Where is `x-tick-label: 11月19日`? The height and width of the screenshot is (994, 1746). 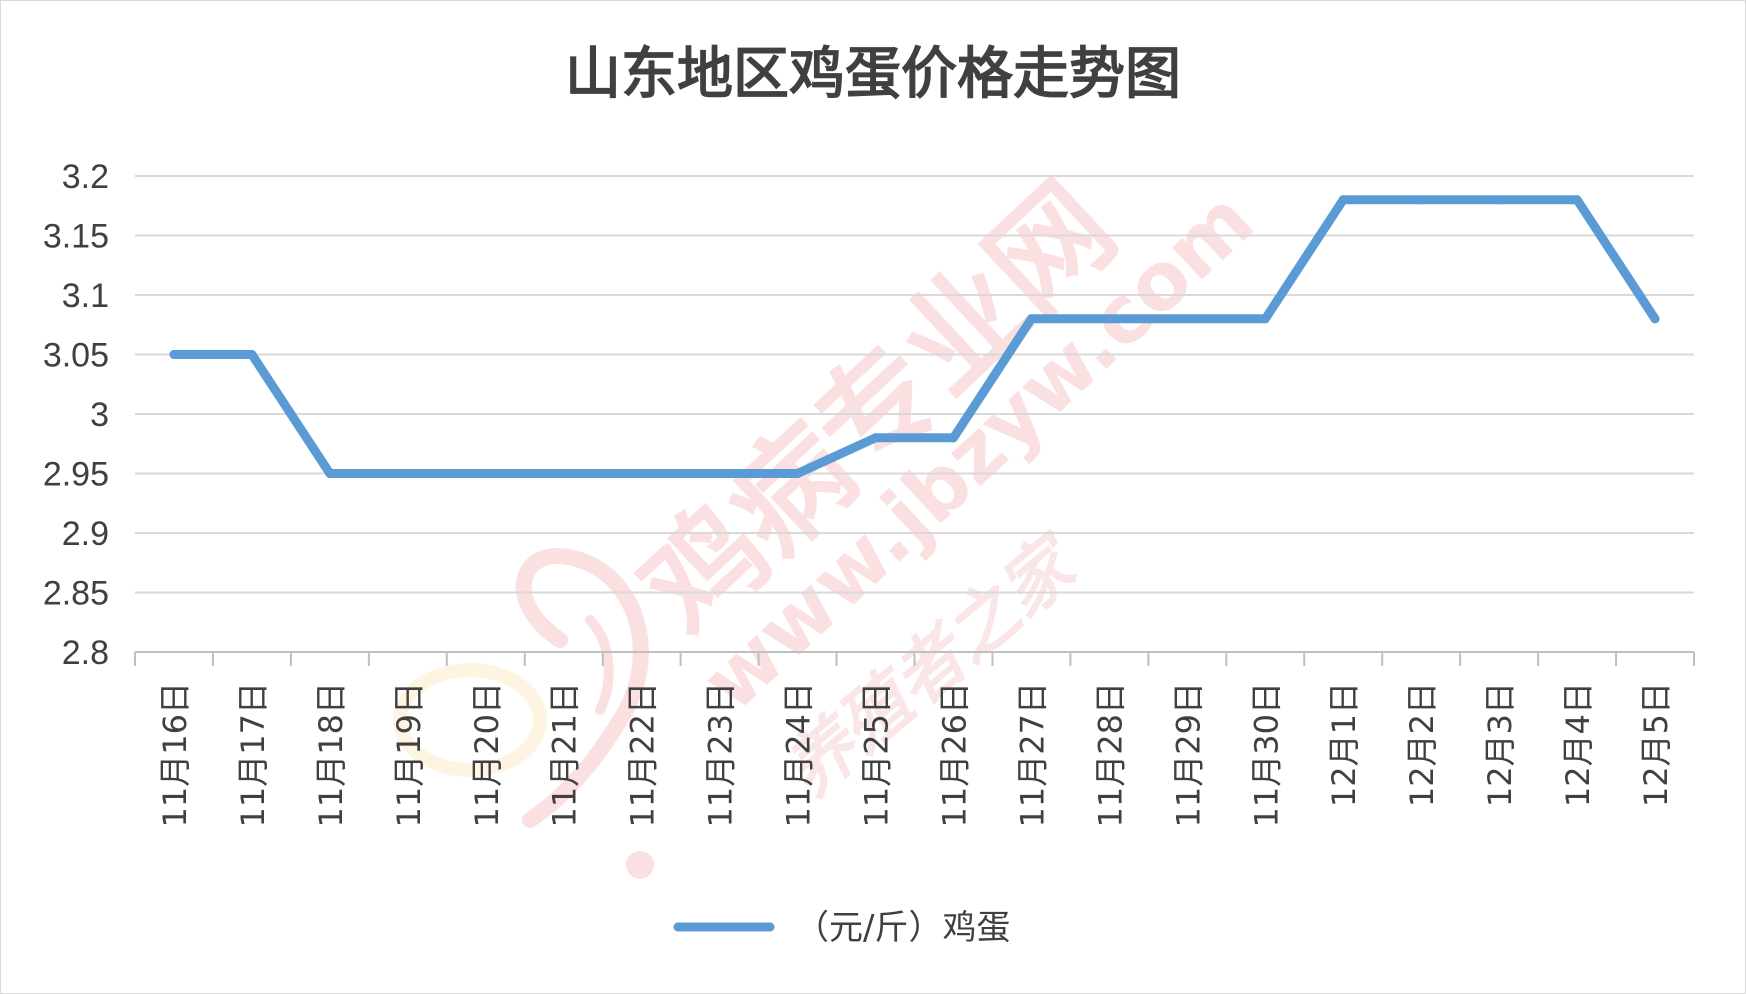
x-tick-label: 11月19日 is located at coordinates (409, 754).